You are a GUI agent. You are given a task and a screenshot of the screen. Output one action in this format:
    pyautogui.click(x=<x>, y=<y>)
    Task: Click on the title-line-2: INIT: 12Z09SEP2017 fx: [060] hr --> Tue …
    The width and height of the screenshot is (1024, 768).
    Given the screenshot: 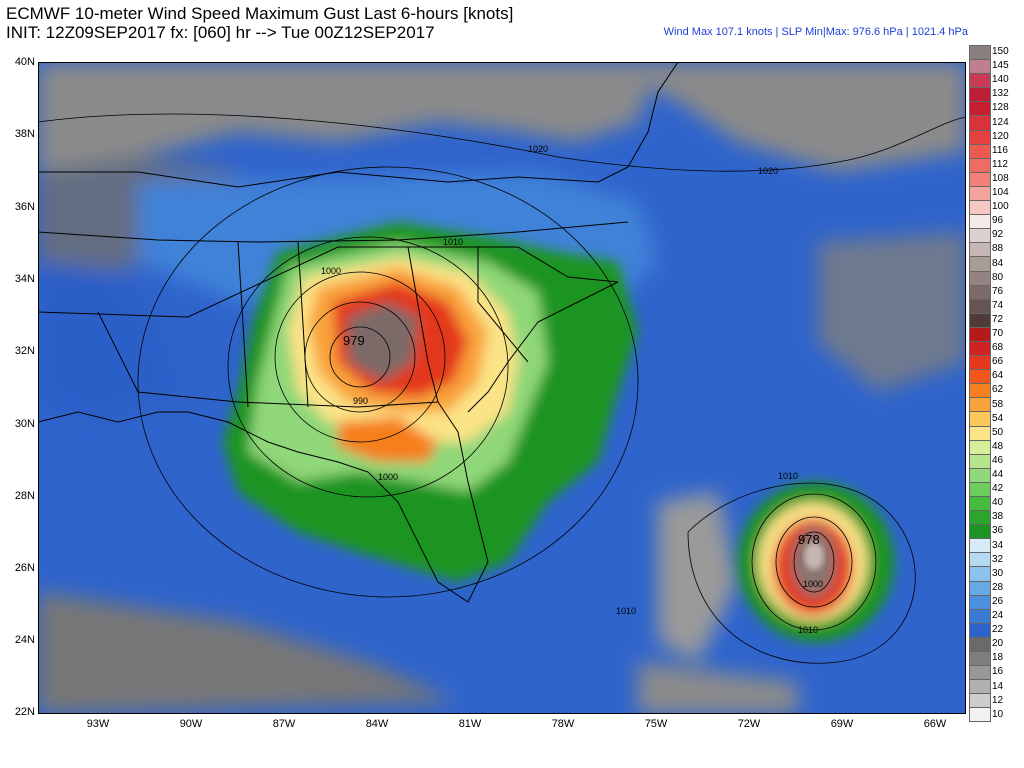 What is the action you would take?
    pyautogui.click(x=220, y=32)
    